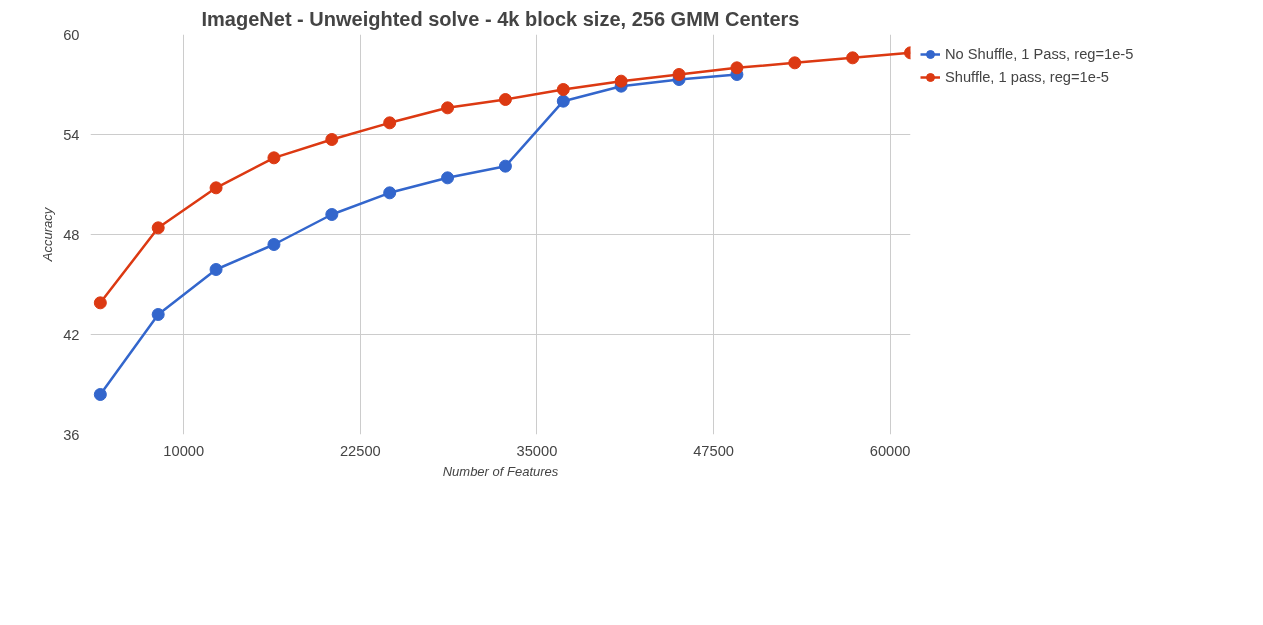 The width and height of the screenshot is (1263, 625). What do you see at coordinates (48, 234) in the screenshot?
I see `y-axis-title: Accuracy` at bounding box center [48, 234].